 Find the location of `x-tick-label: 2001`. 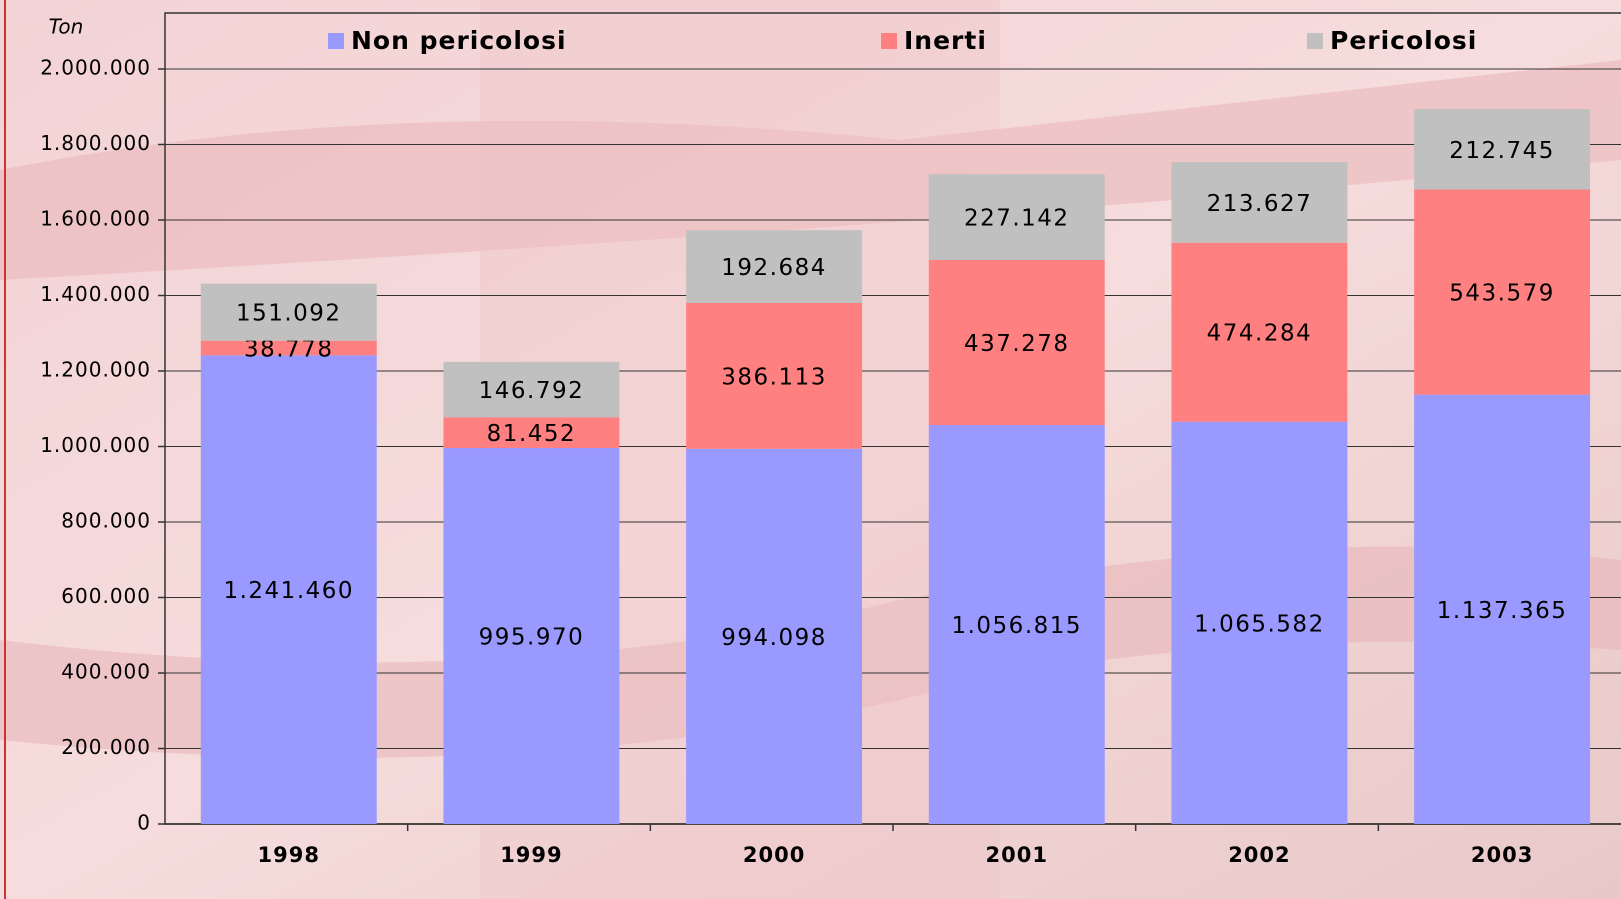

x-tick-label: 2001 is located at coordinates (1017, 855).